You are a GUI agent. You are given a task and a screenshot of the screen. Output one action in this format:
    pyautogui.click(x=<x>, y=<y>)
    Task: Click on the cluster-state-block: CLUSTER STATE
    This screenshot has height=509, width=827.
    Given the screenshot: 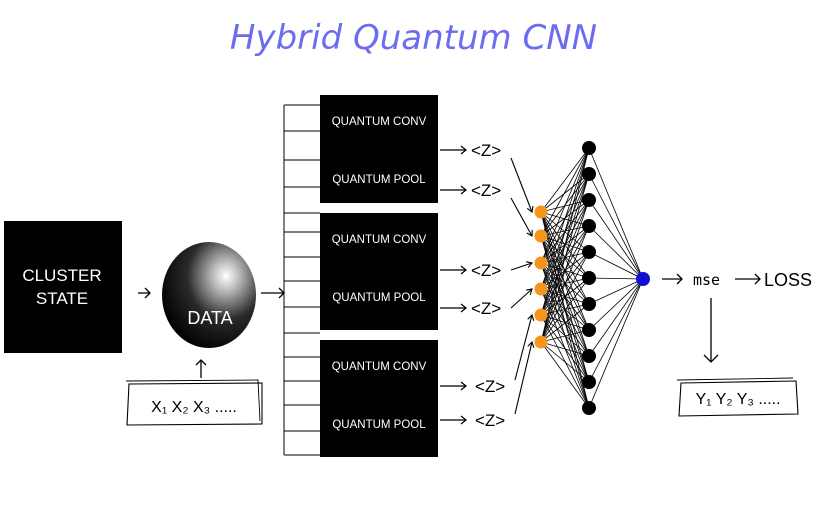 What is the action you would take?
    pyautogui.click(x=63, y=287)
    